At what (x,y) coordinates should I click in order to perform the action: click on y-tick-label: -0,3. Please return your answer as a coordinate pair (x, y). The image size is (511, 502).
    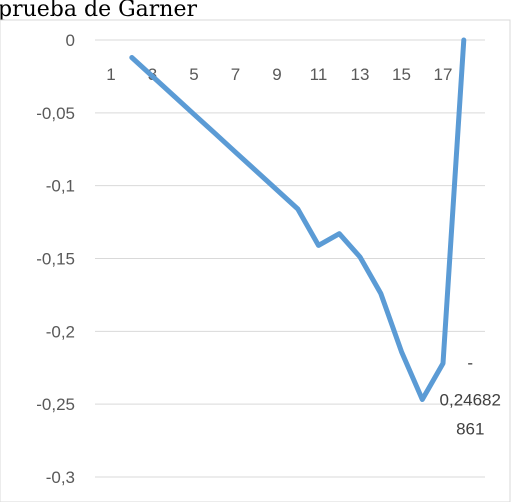
    Looking at the image, I should click on (60, 477).